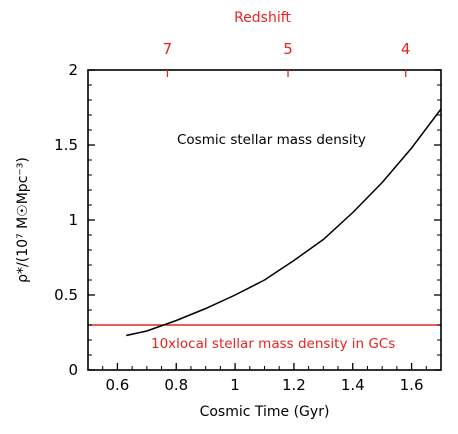  Describe the element at coordinates (66, 145) in the screenshot. I see `y-tick-label: 1.5` at that location.